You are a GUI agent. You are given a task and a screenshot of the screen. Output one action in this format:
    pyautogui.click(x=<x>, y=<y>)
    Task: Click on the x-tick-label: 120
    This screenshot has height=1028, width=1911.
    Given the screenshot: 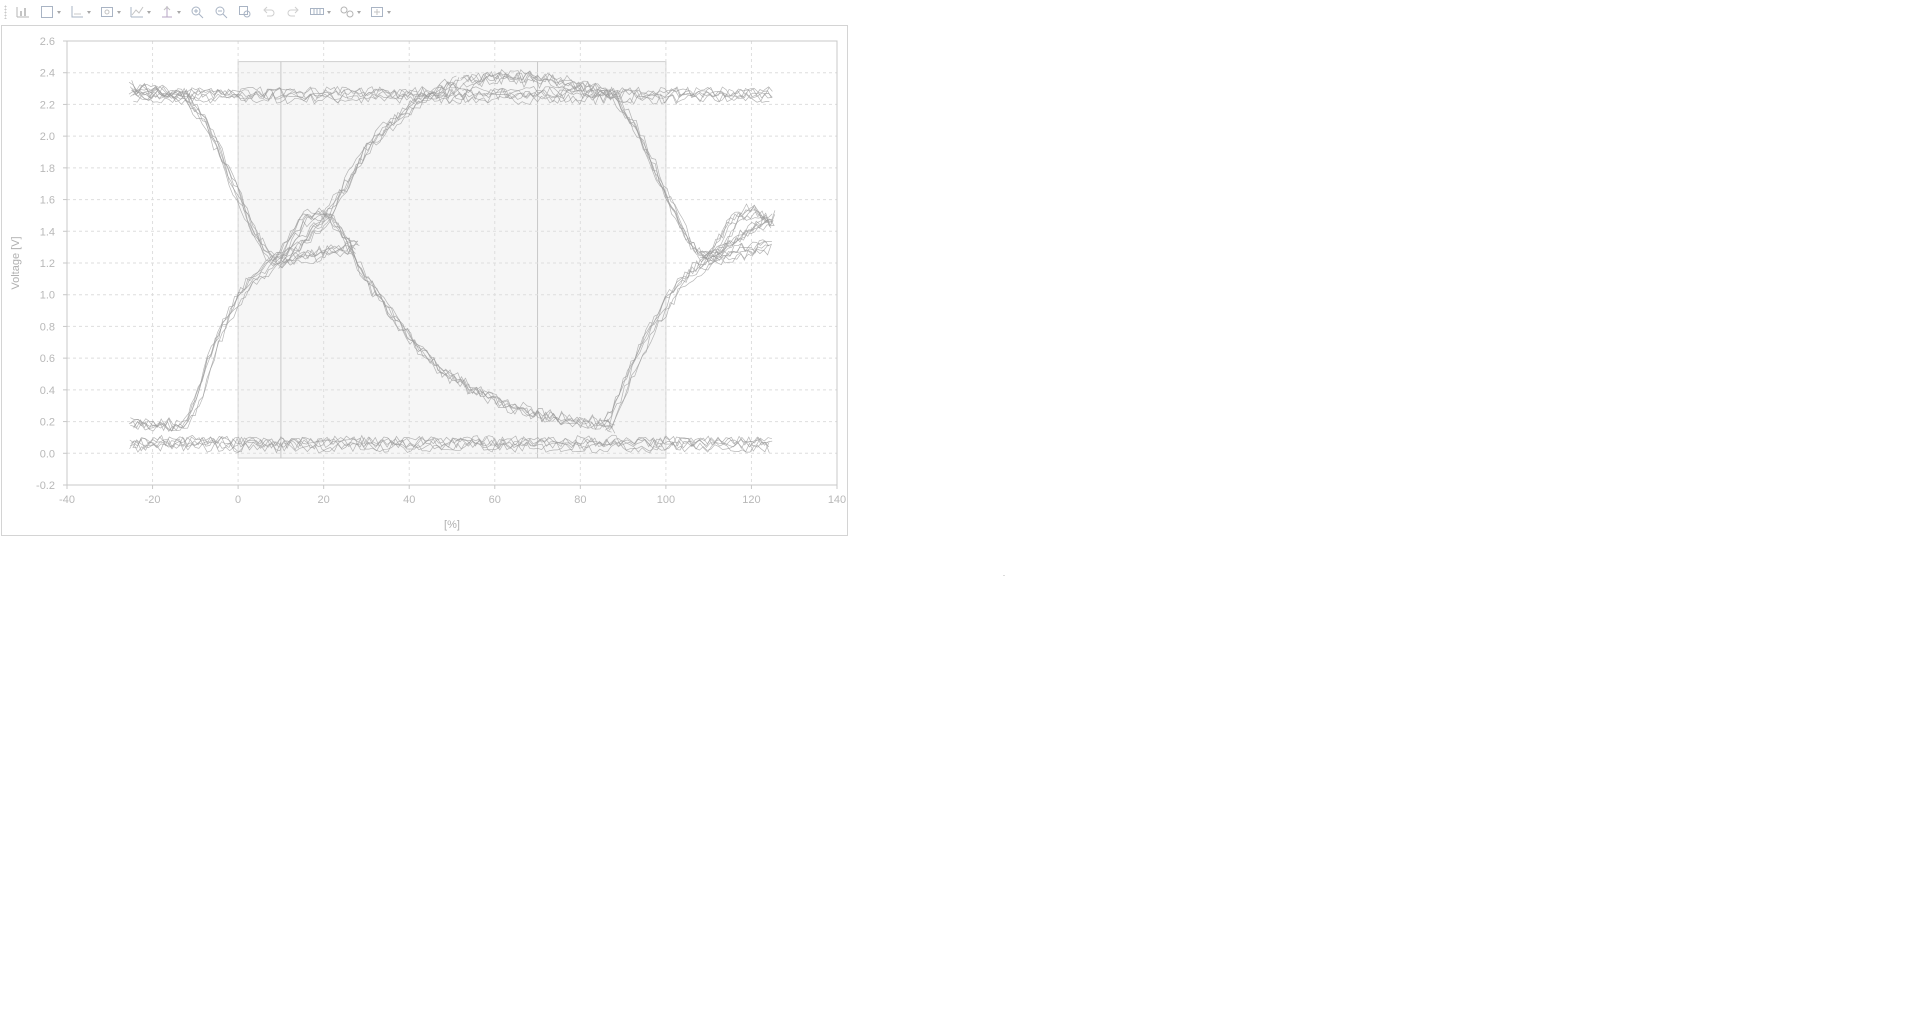 What is the action you would take?
    pyautogui.click(x=751, y=500)
    